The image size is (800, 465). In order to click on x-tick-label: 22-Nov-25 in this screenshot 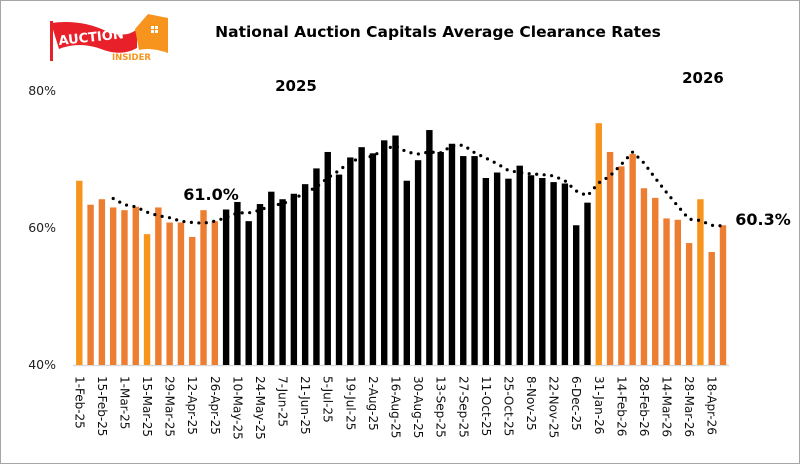, I will do `click(554, 407)`.